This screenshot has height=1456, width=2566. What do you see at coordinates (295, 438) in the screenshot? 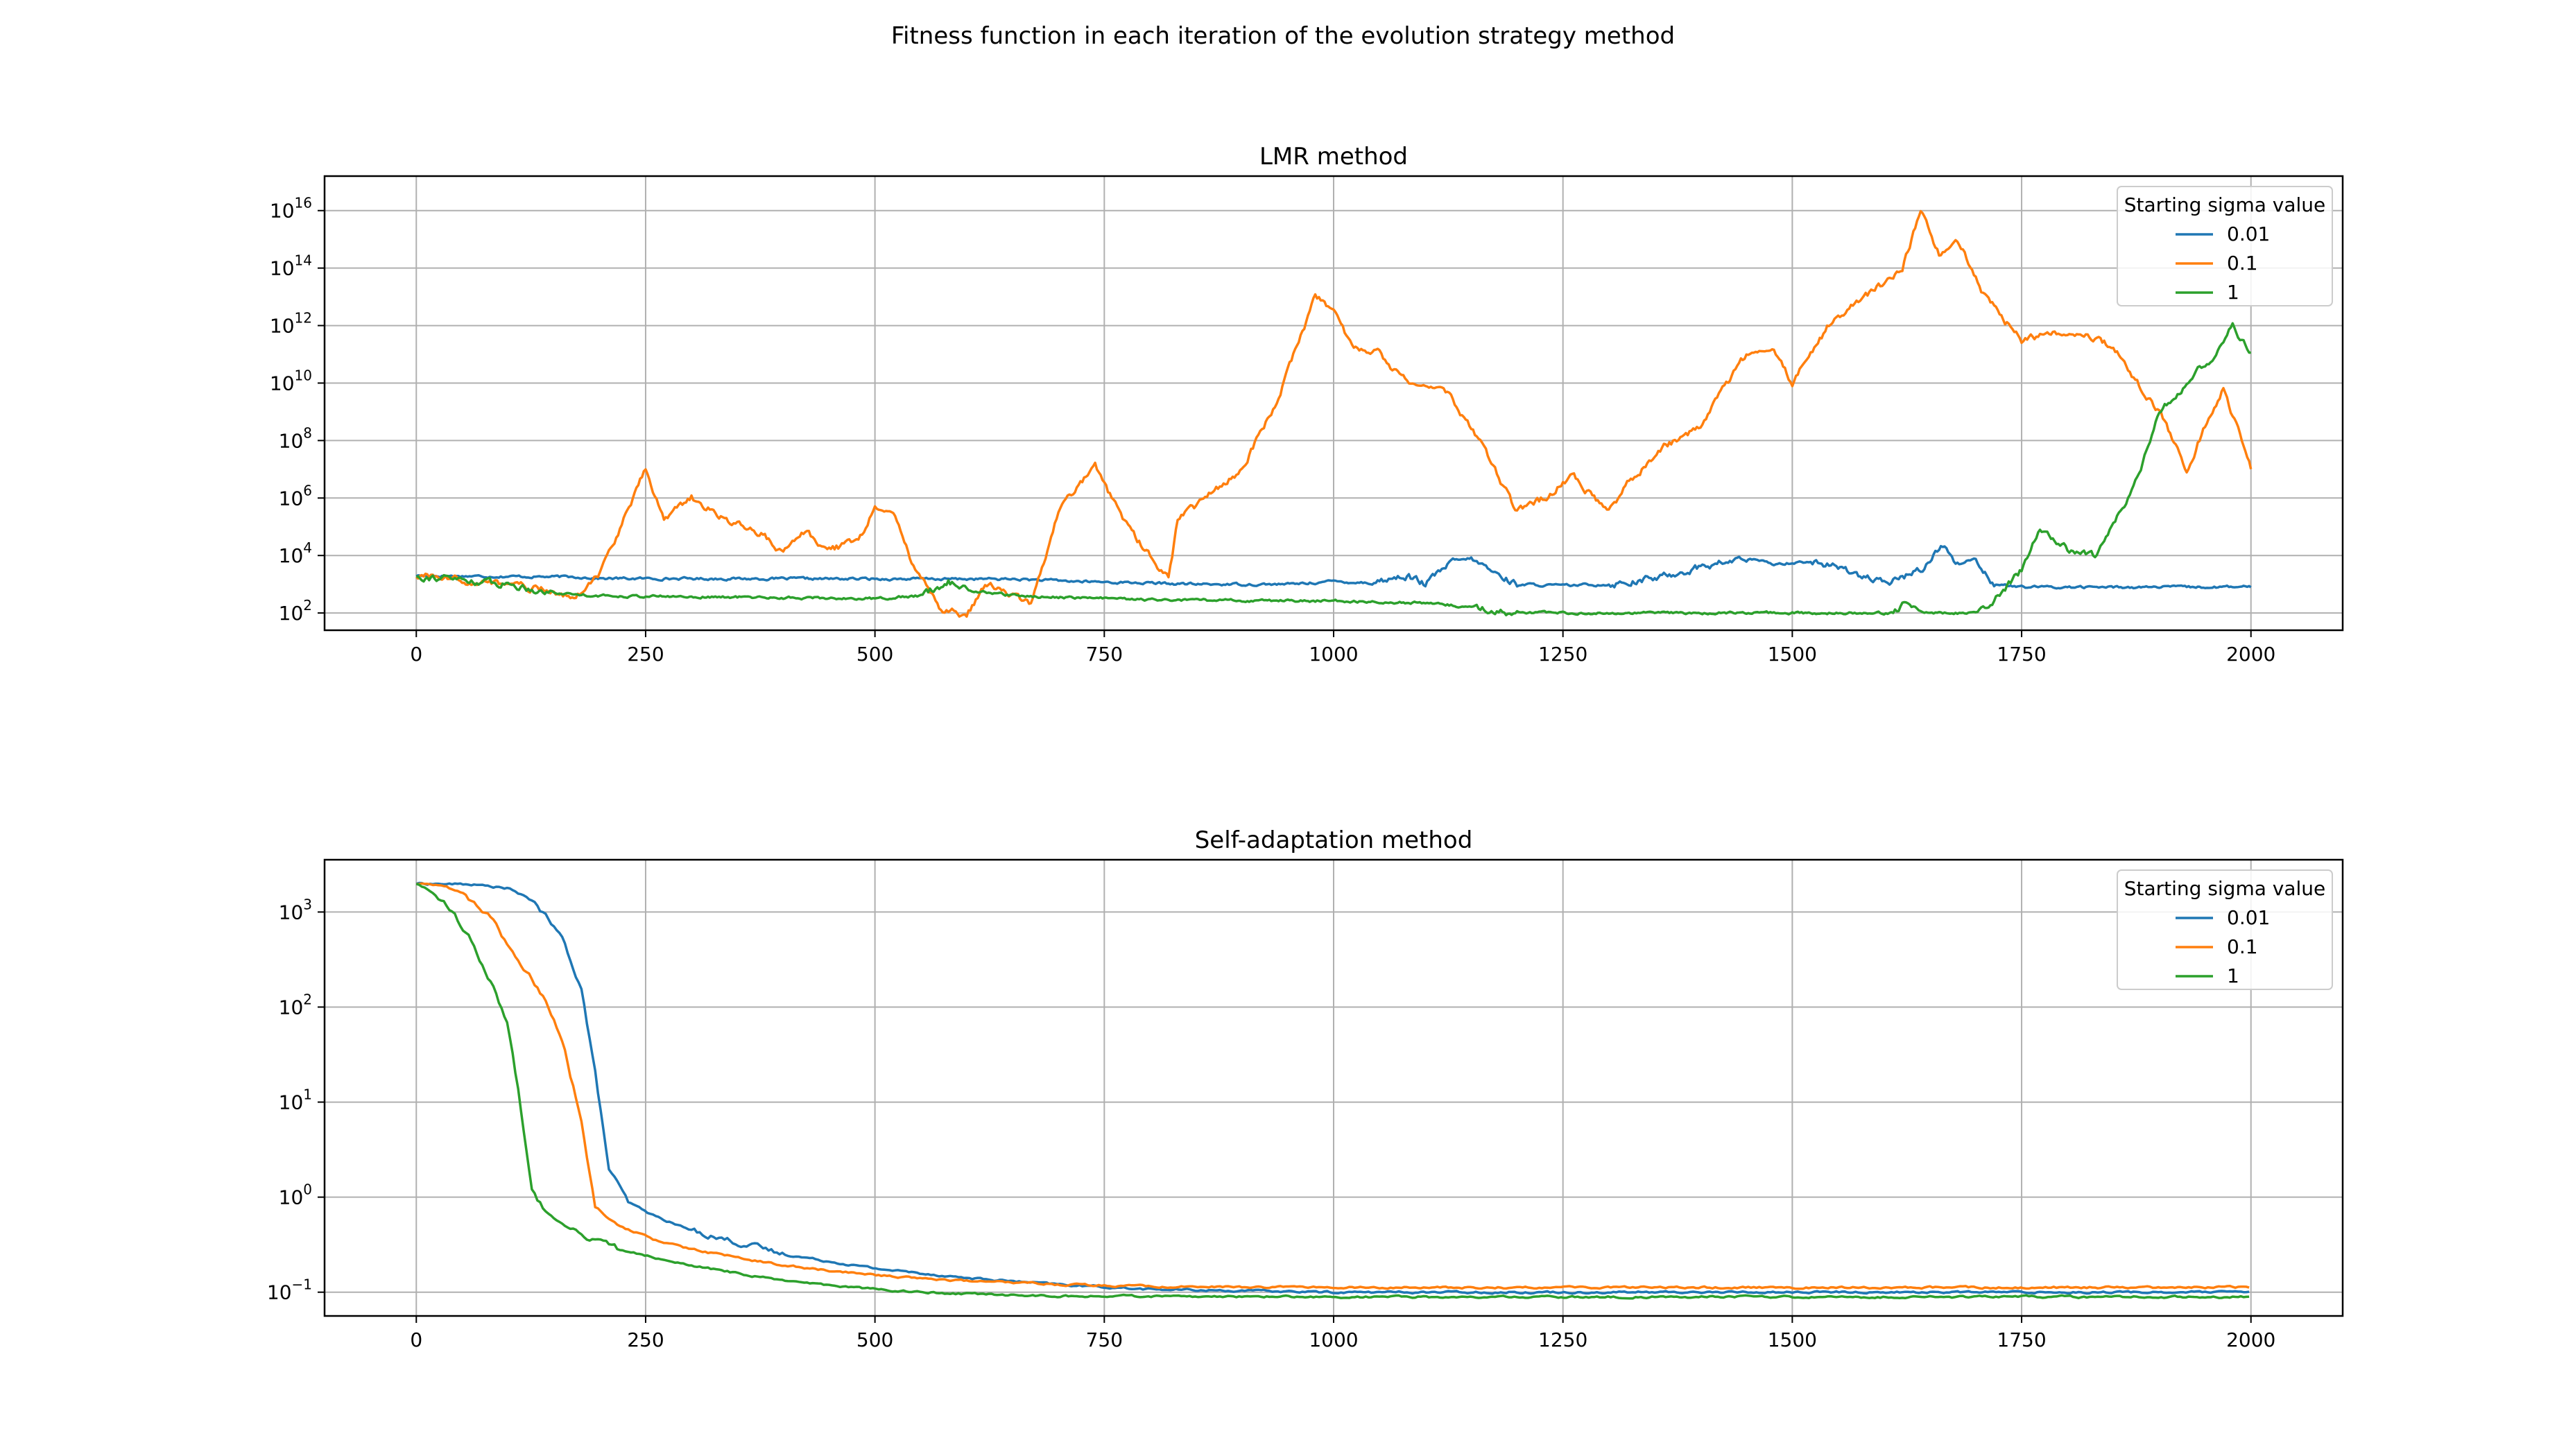
I see `y-tick-label: 10⁸` at bounding box center [295, 438].